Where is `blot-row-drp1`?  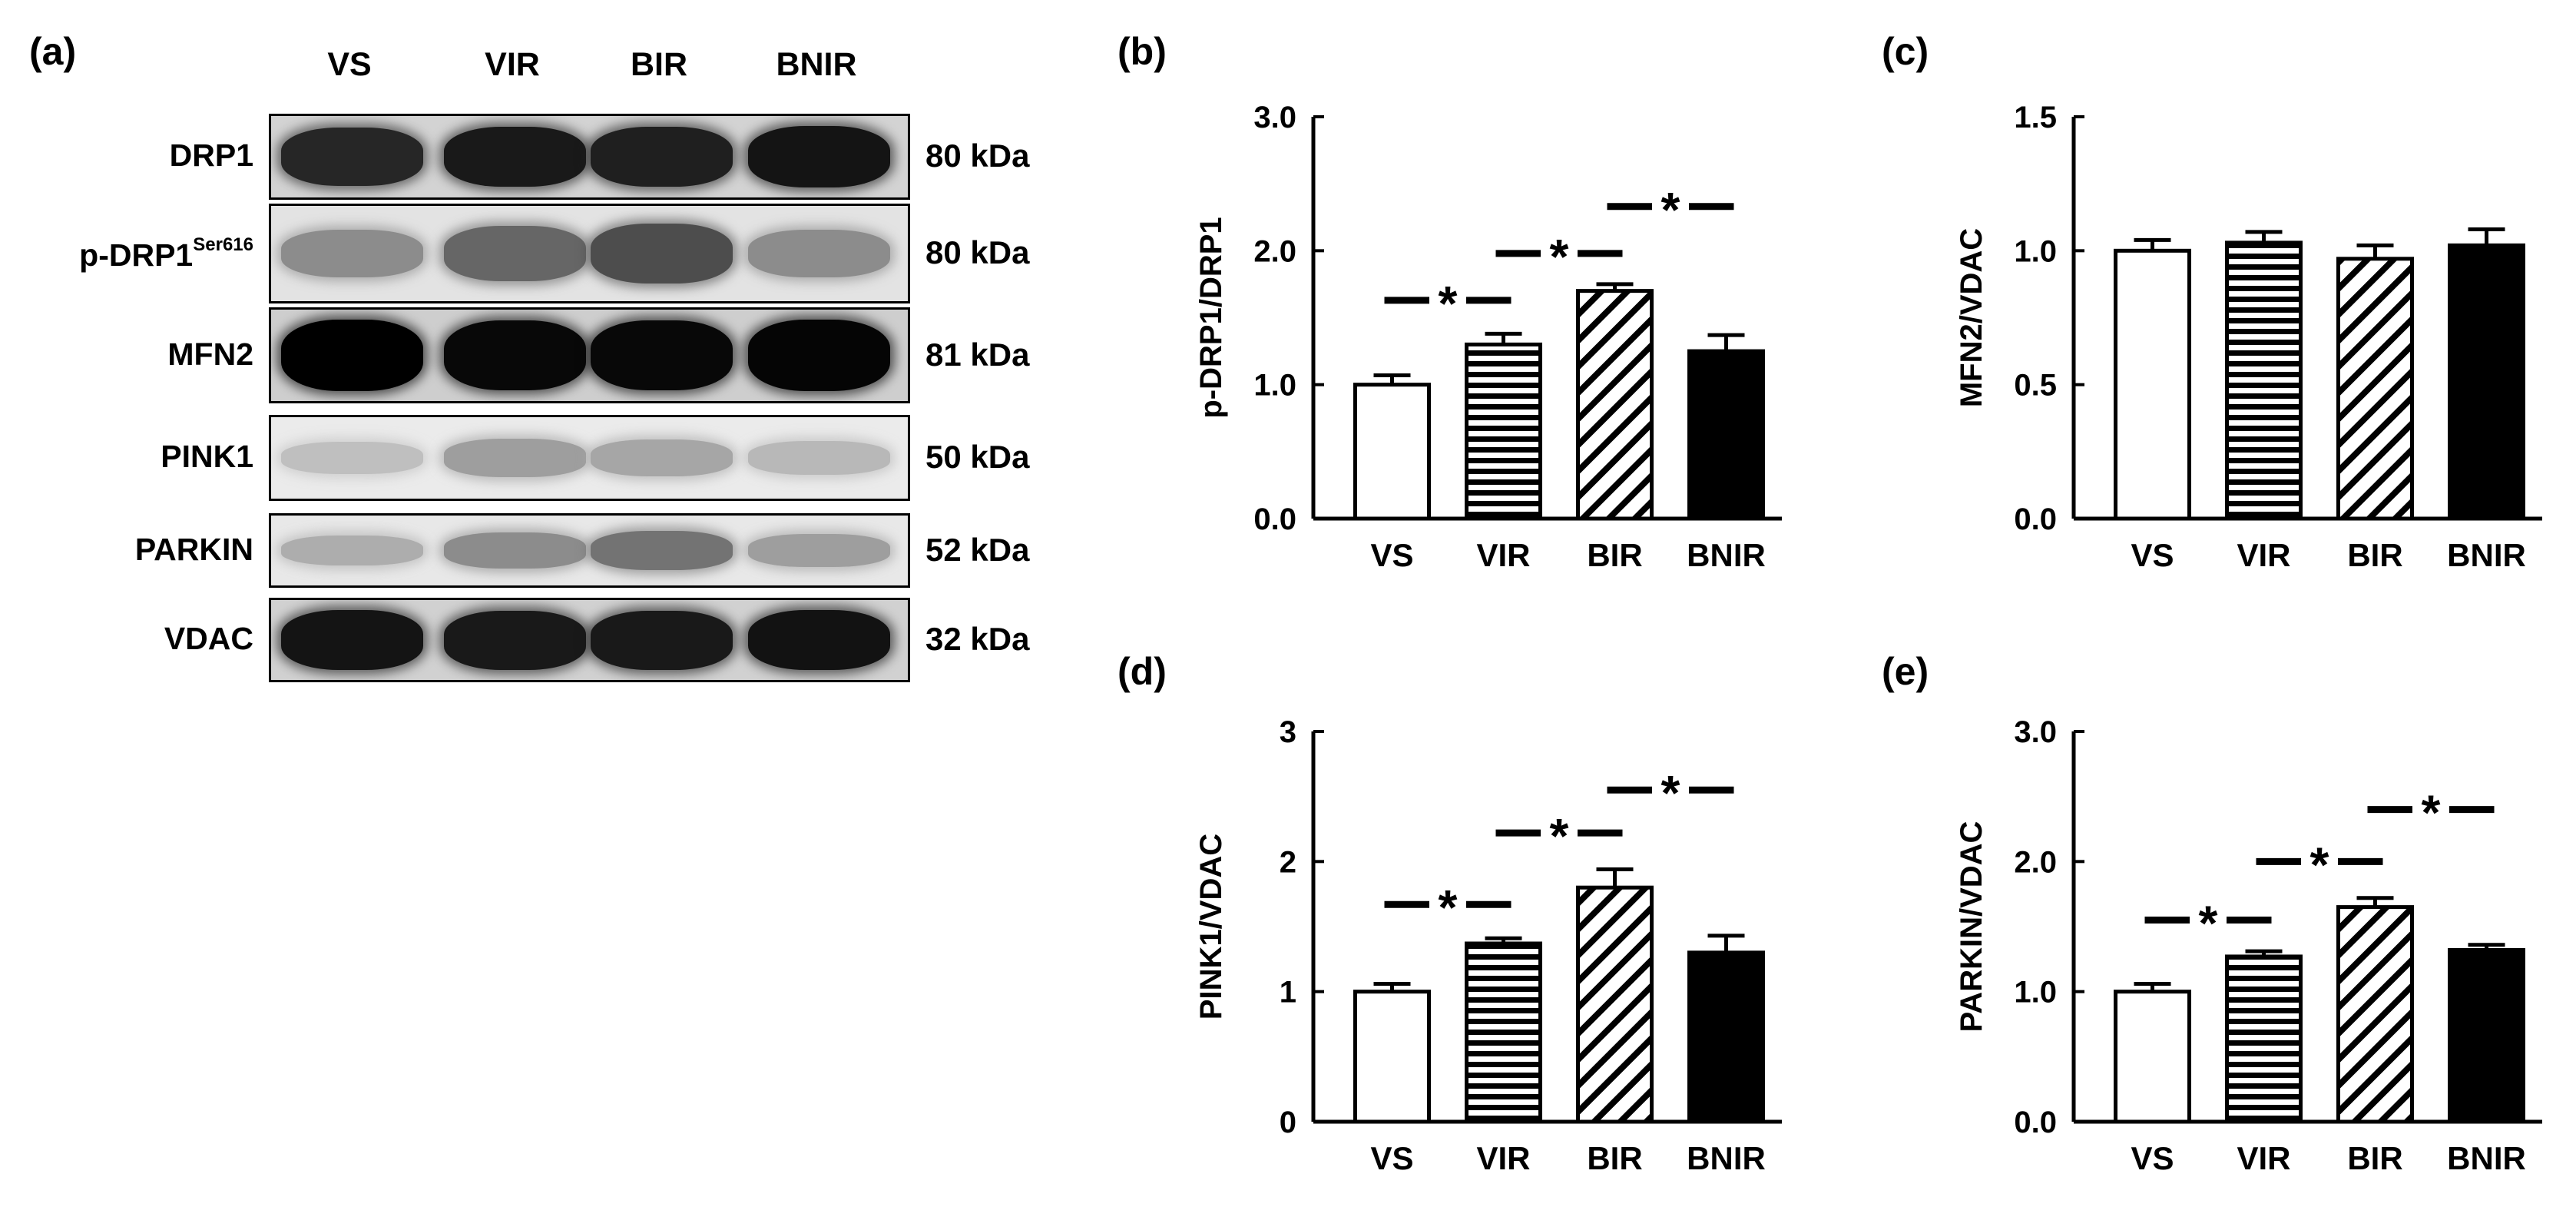 blot-row-drp1 is located at coordinates (589, 157).